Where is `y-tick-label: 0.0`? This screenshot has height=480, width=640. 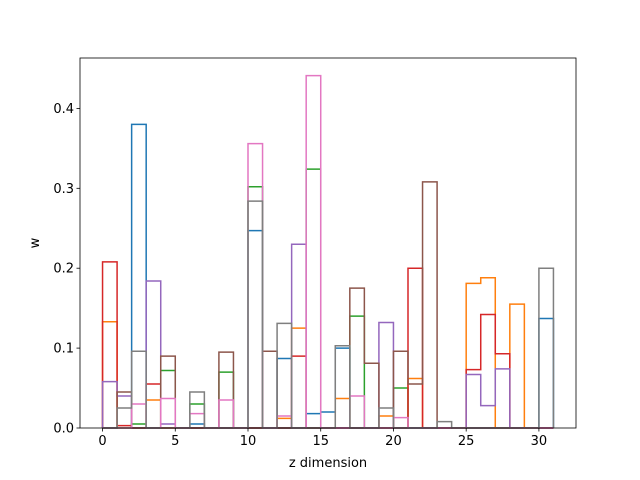 y-tick-label: 0.0 is located at coordinates (63, 429).